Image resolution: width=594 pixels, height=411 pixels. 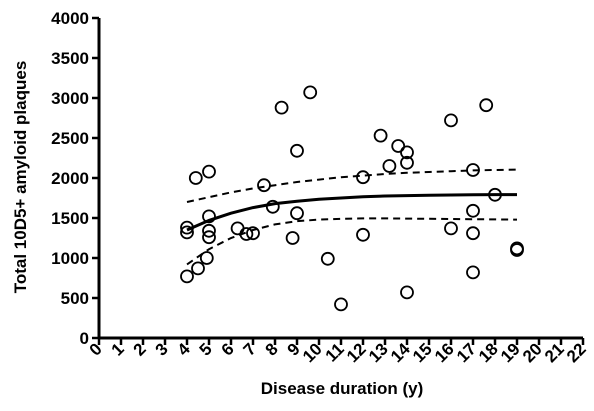 I want to click on x-tick-label: 22, so click(x=576, y=352).